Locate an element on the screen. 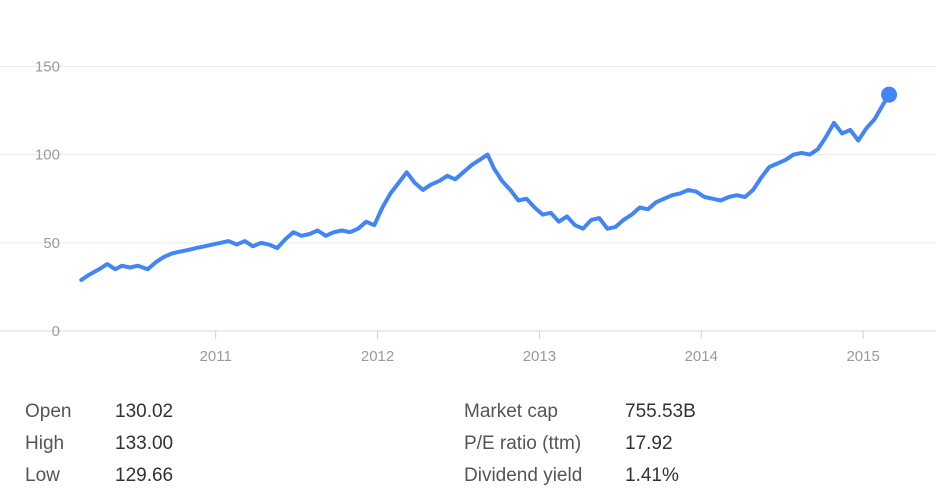 Image resolution: width=936 pixels, height=499 pixels. stat-row-low: Low 129.66 is located at coordinates (99, 476).